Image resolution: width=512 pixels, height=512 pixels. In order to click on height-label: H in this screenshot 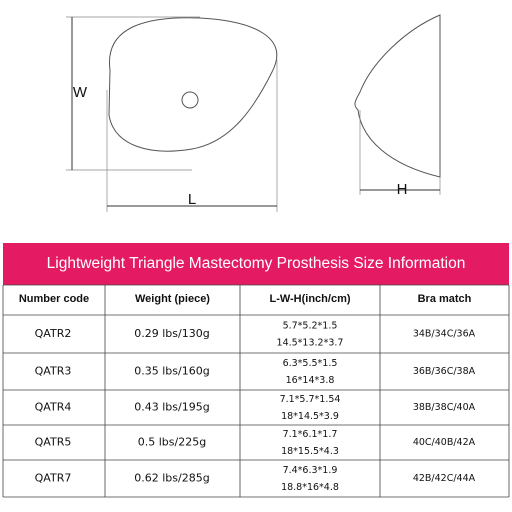, I will do `click(402, 189)`.